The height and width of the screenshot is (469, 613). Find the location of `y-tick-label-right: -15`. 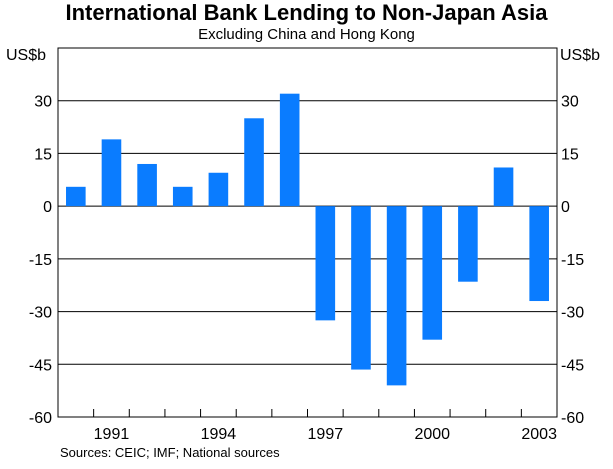

y-tick-label-right: -15 is located at coordinates (572, 260).